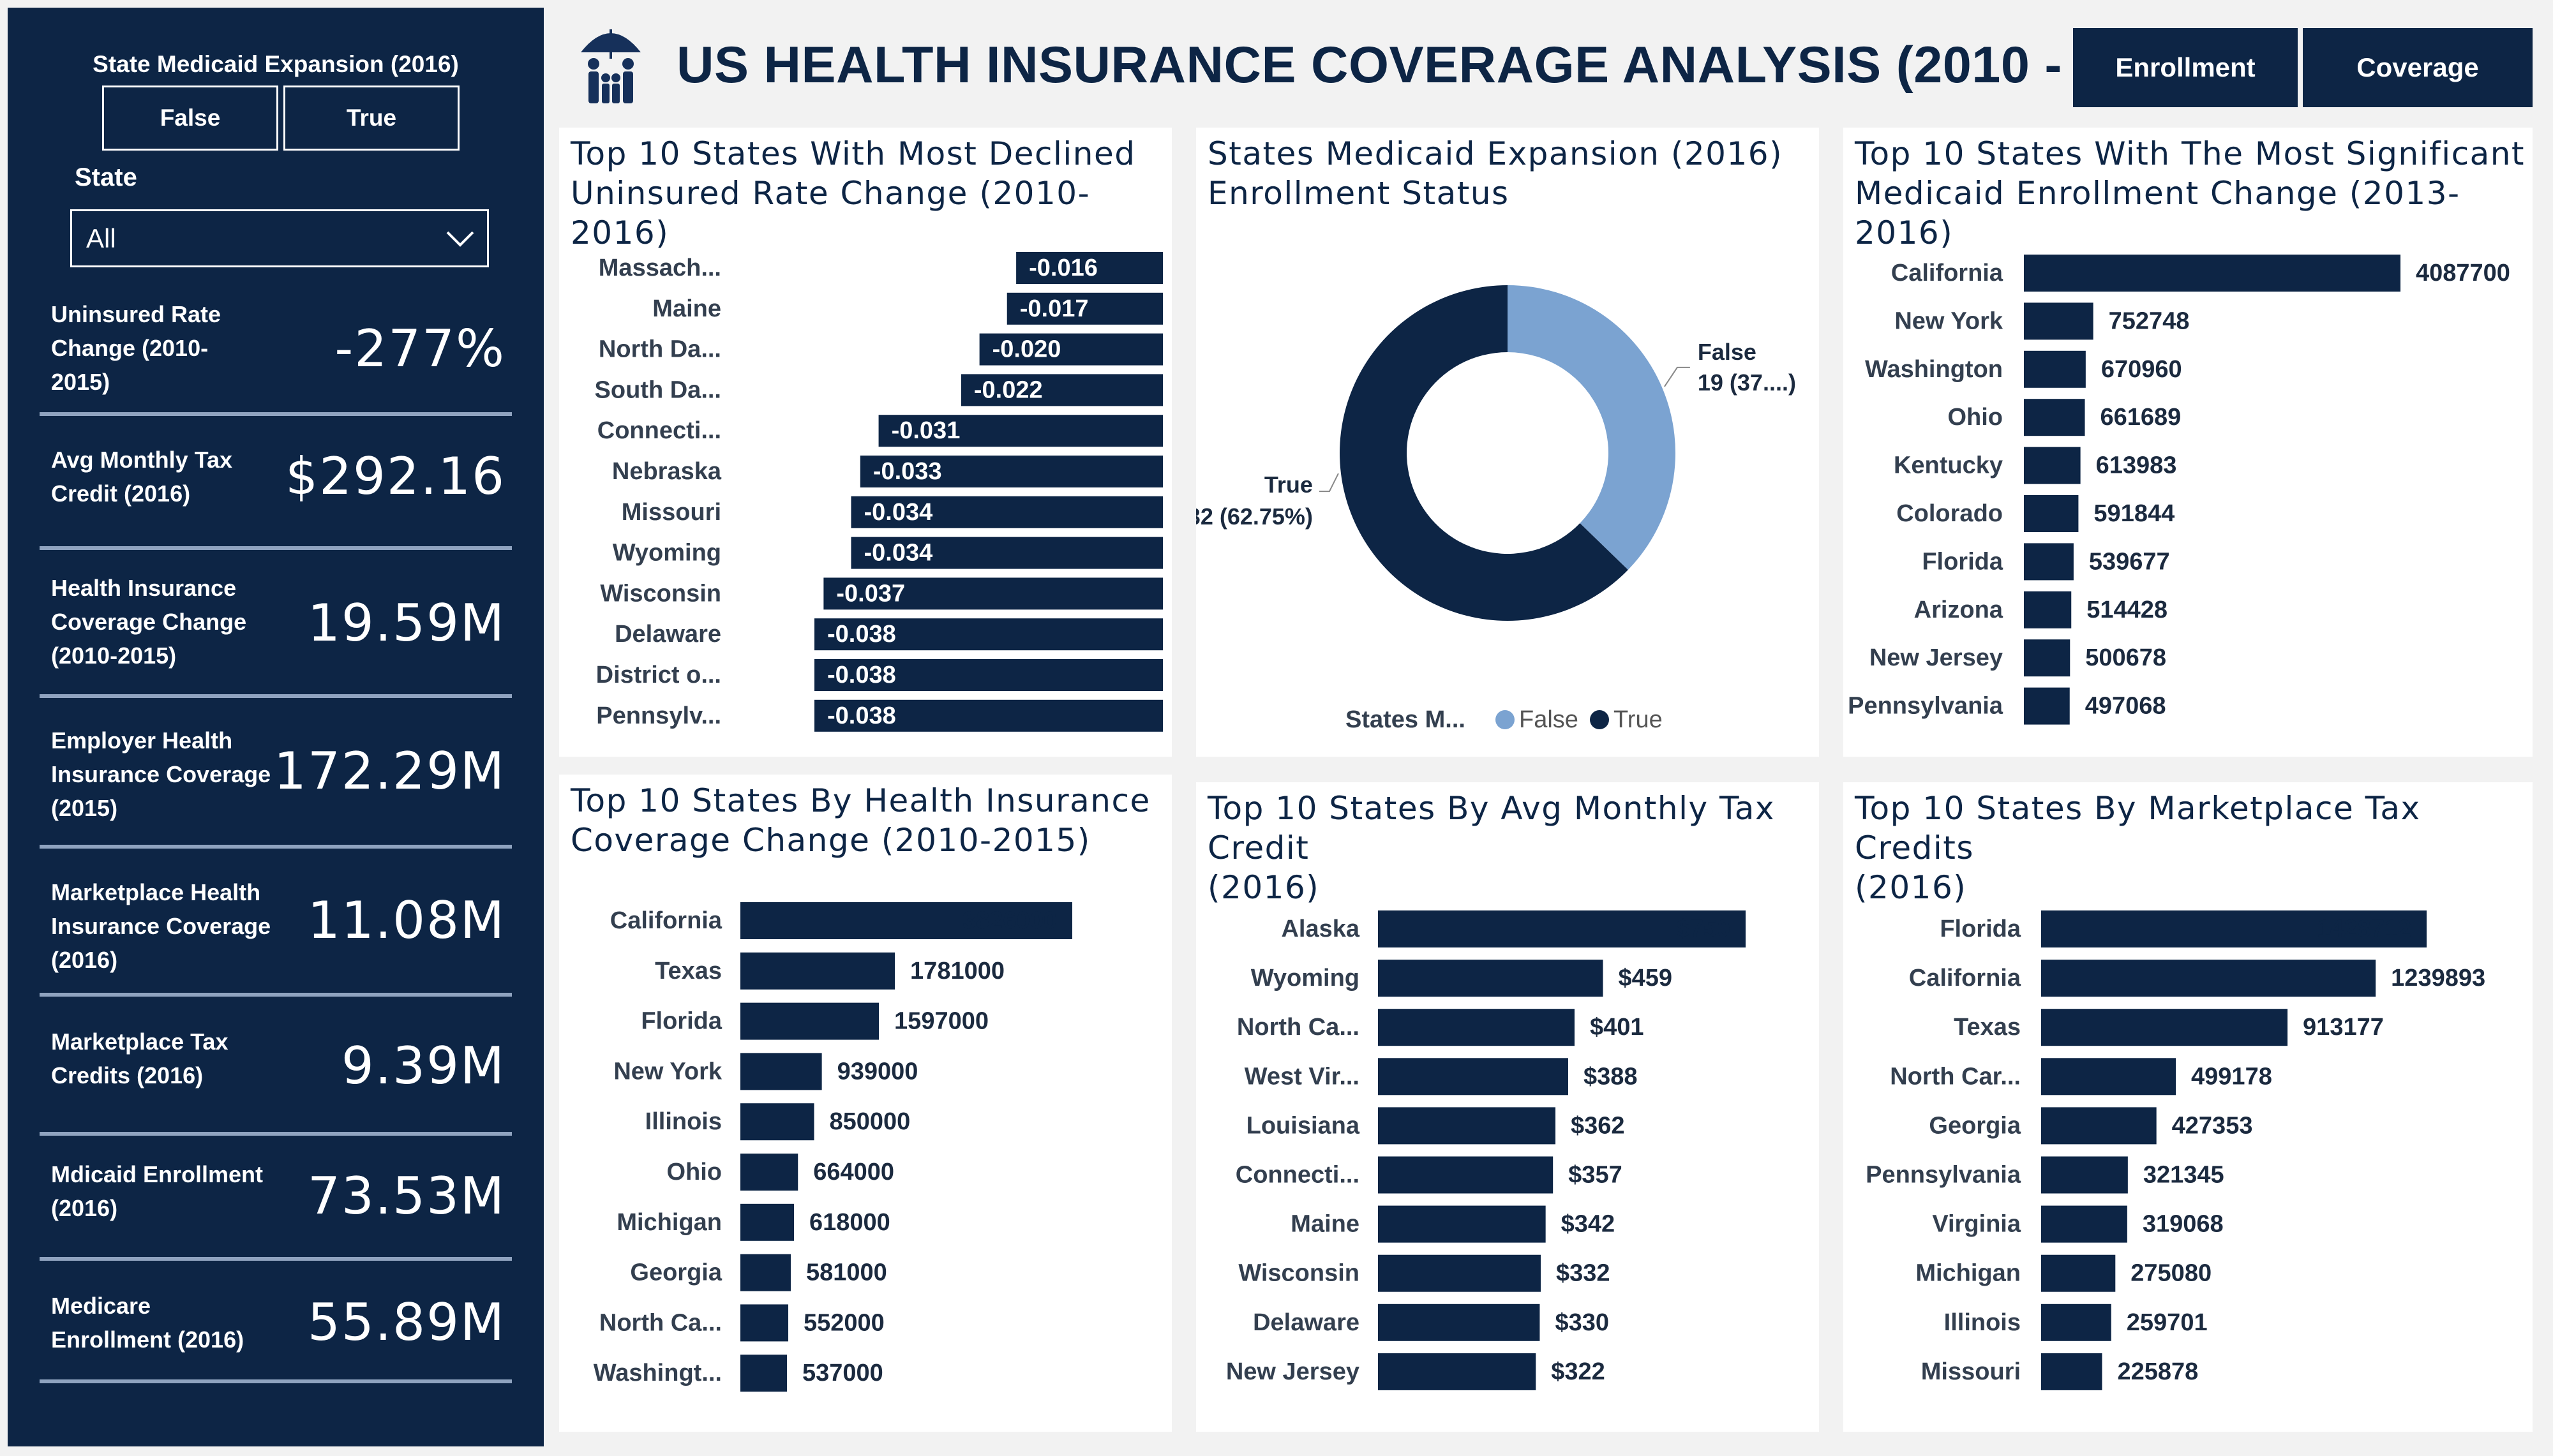  Describe the element at coordinates (1591, 427) in the screenshot. I see `donut-slice-false` at that location.